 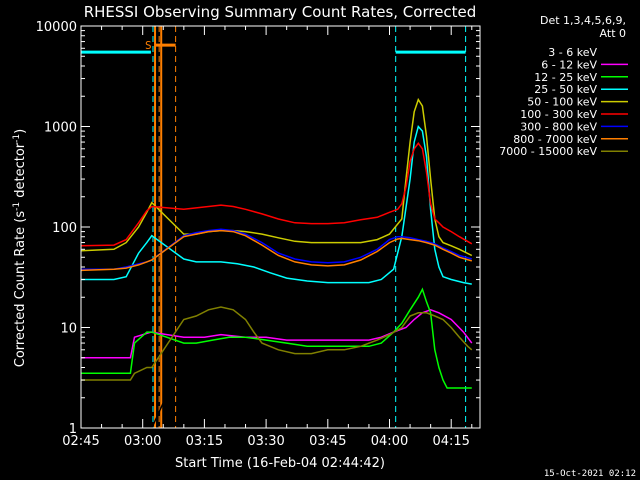 I want to click on x-axis-title: Start Time (16-Feb-04 02:44:42), so click(x=280, y=463).